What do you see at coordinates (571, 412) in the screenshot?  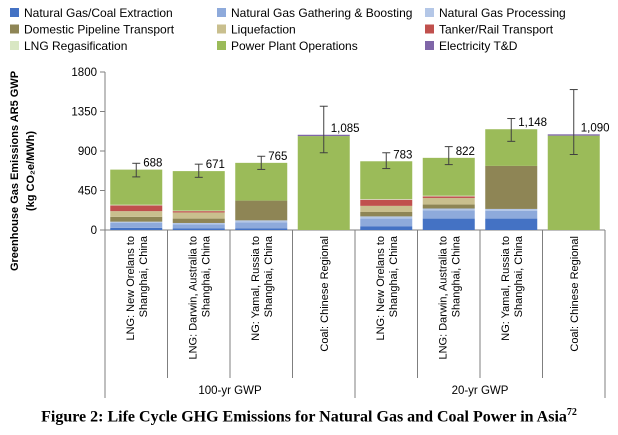 I see `caption-superscript: 72` at bounding box center [571, 412].